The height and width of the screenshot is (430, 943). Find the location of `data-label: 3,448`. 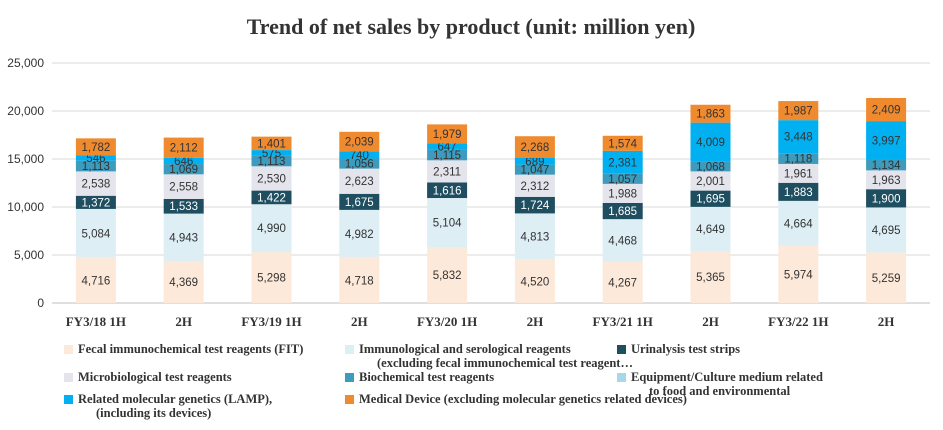

data-label: 3,448 is located at coordinates (798, 138).